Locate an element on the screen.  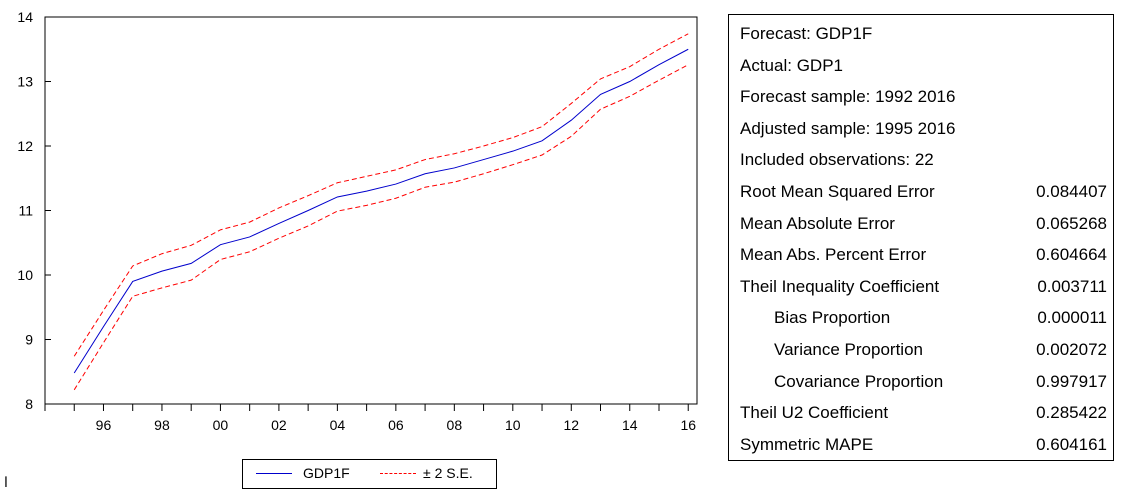
stat-row: Root Mean Squared Error 0.084407 is located at coordinates (921, 192).